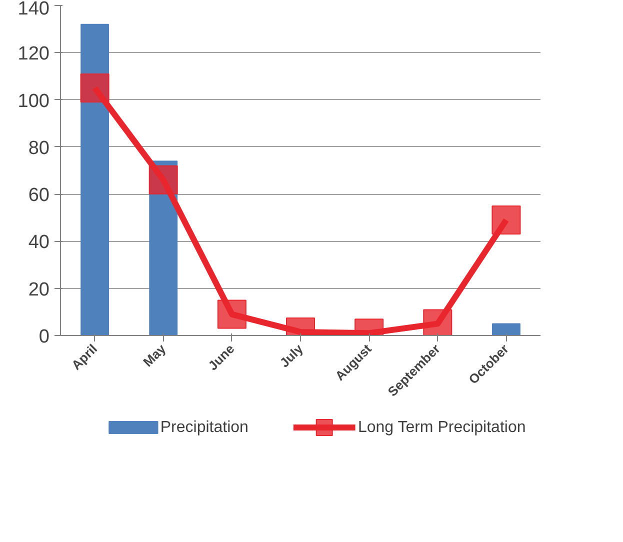 The height and width of the screenshot is (542, 623). What do you see at coordinates (39, 289) in the screenshot?
I see `y-tick-label: 20` at bounding box center [39, 289].